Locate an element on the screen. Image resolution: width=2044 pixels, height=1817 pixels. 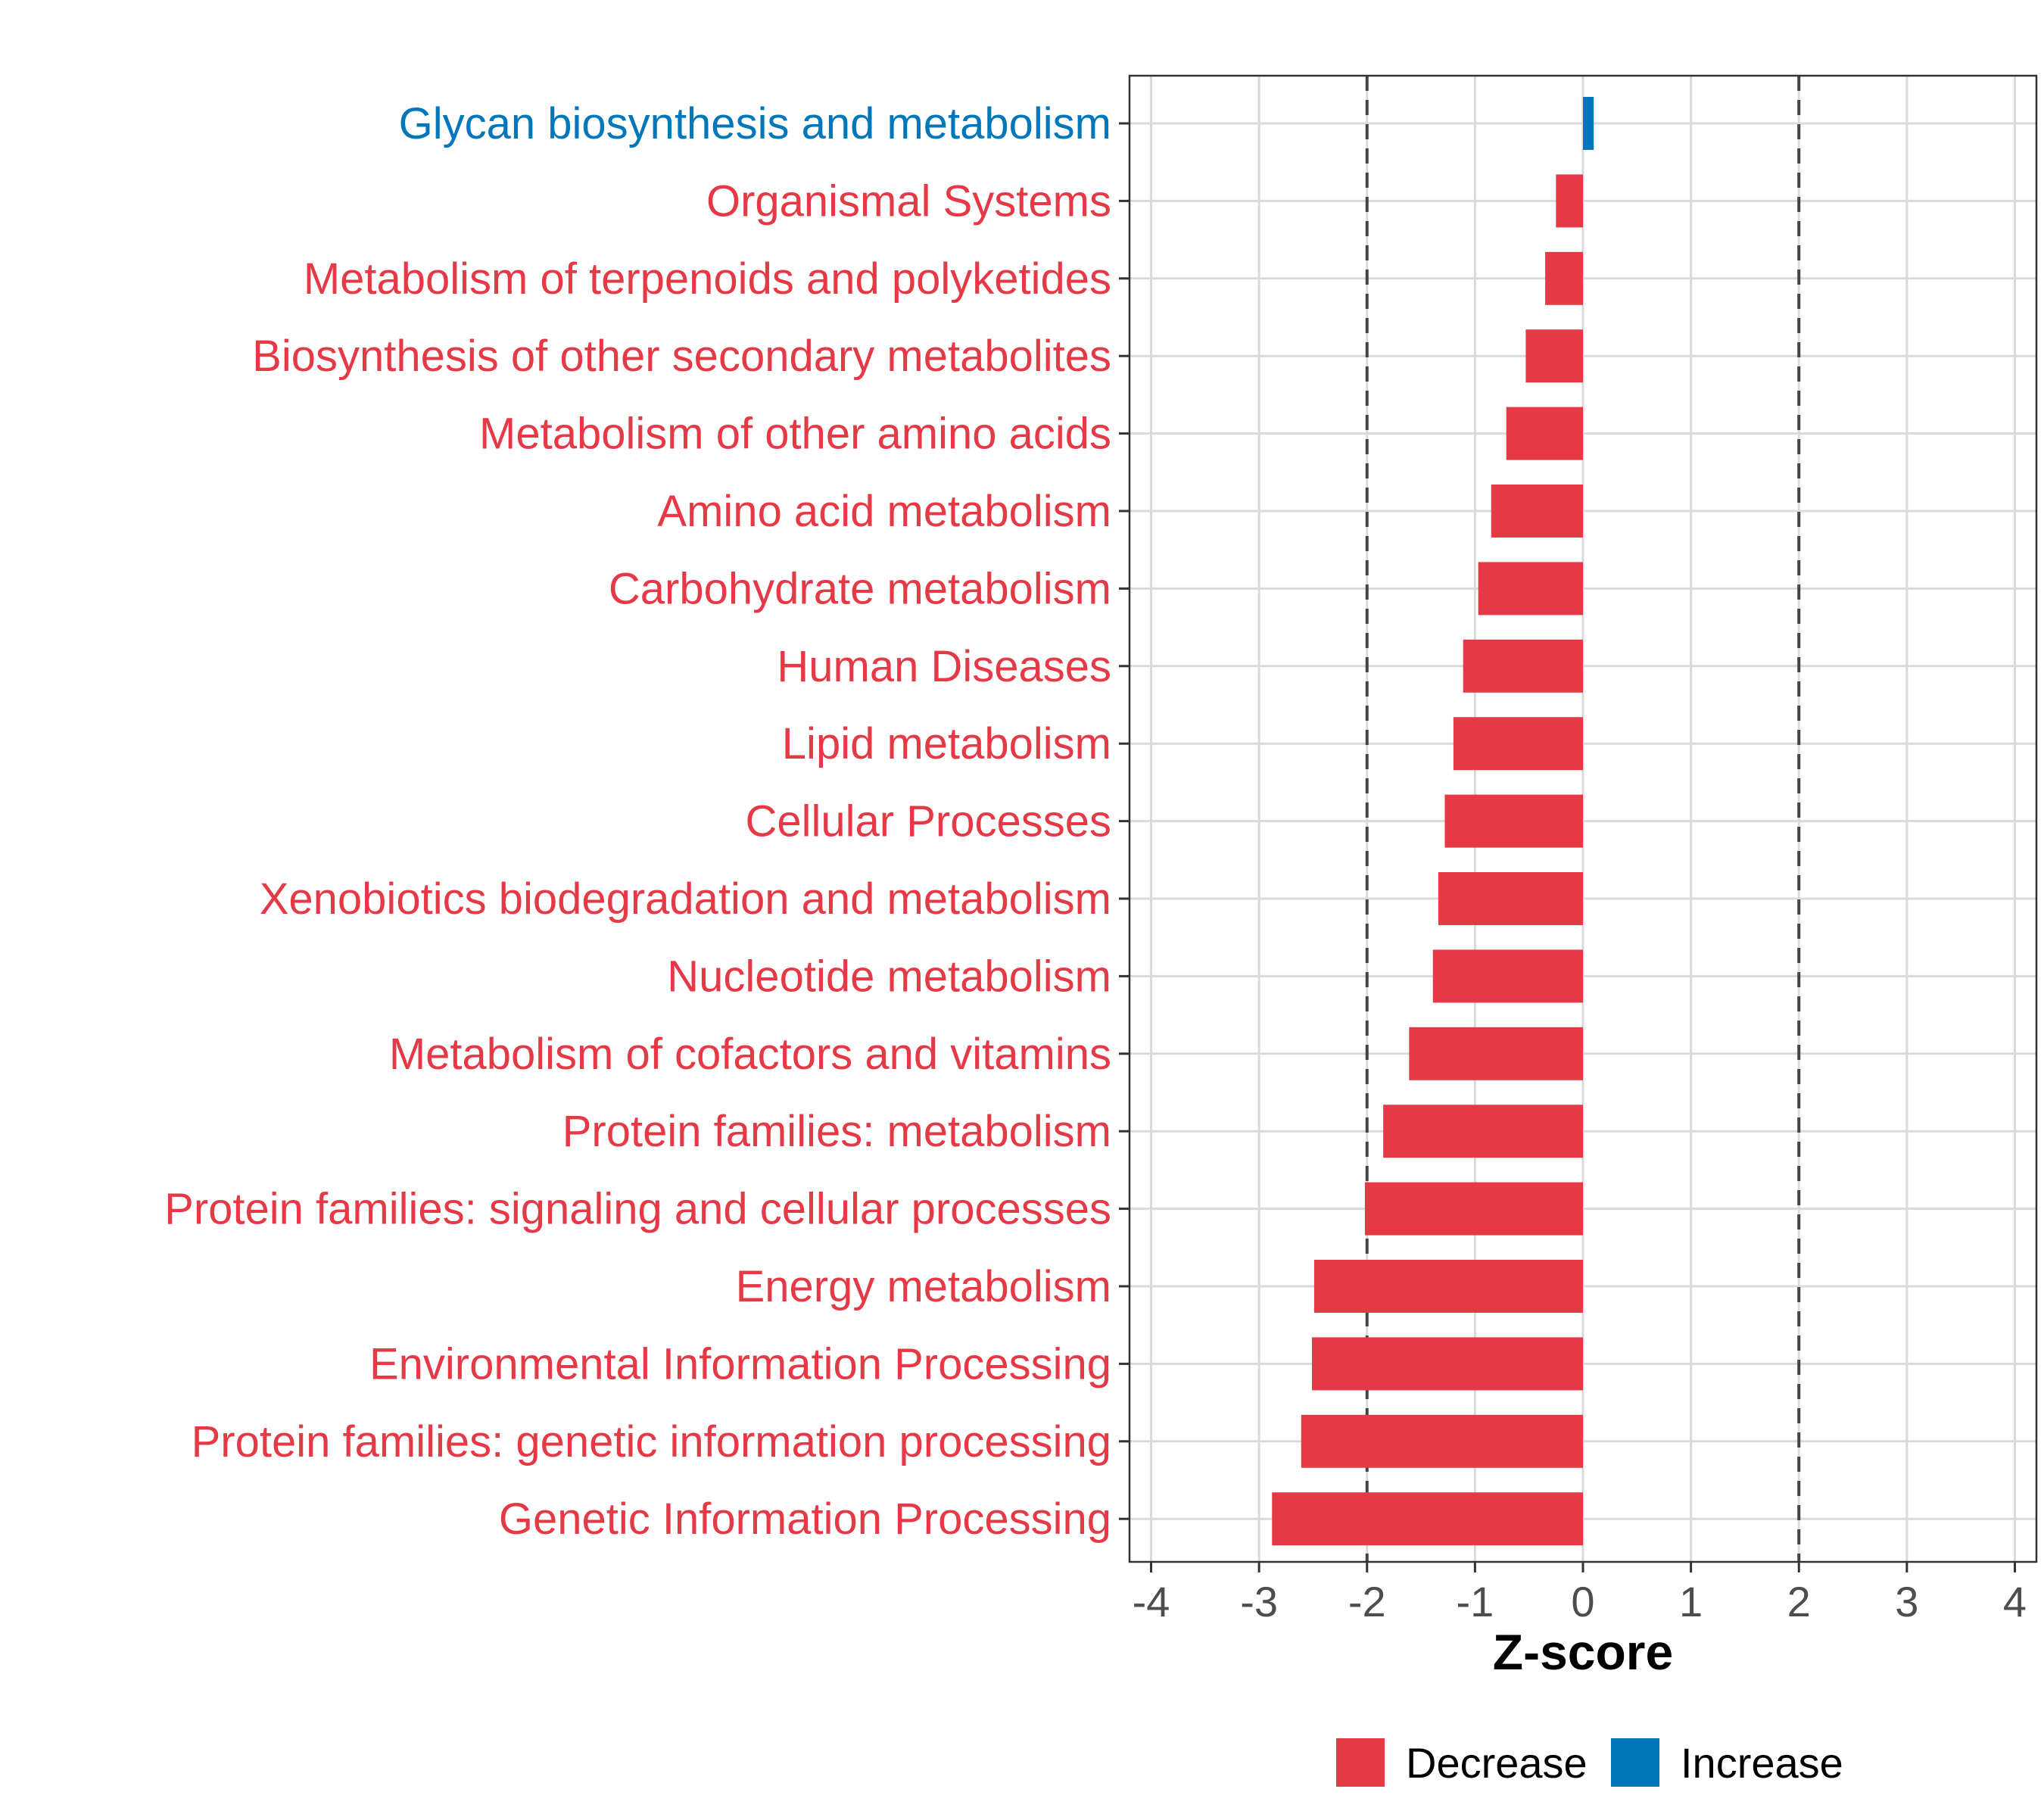
x-axis-title: Z-score is located at coordinates (1583, 1652).